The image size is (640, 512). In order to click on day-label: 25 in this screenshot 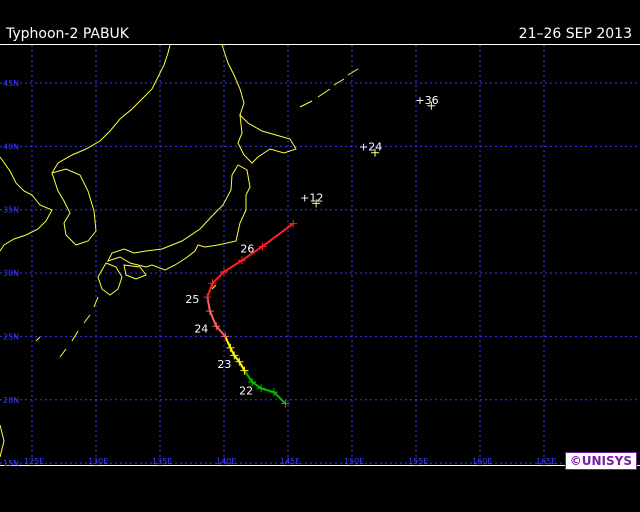, I will do `click(192, 299)`.